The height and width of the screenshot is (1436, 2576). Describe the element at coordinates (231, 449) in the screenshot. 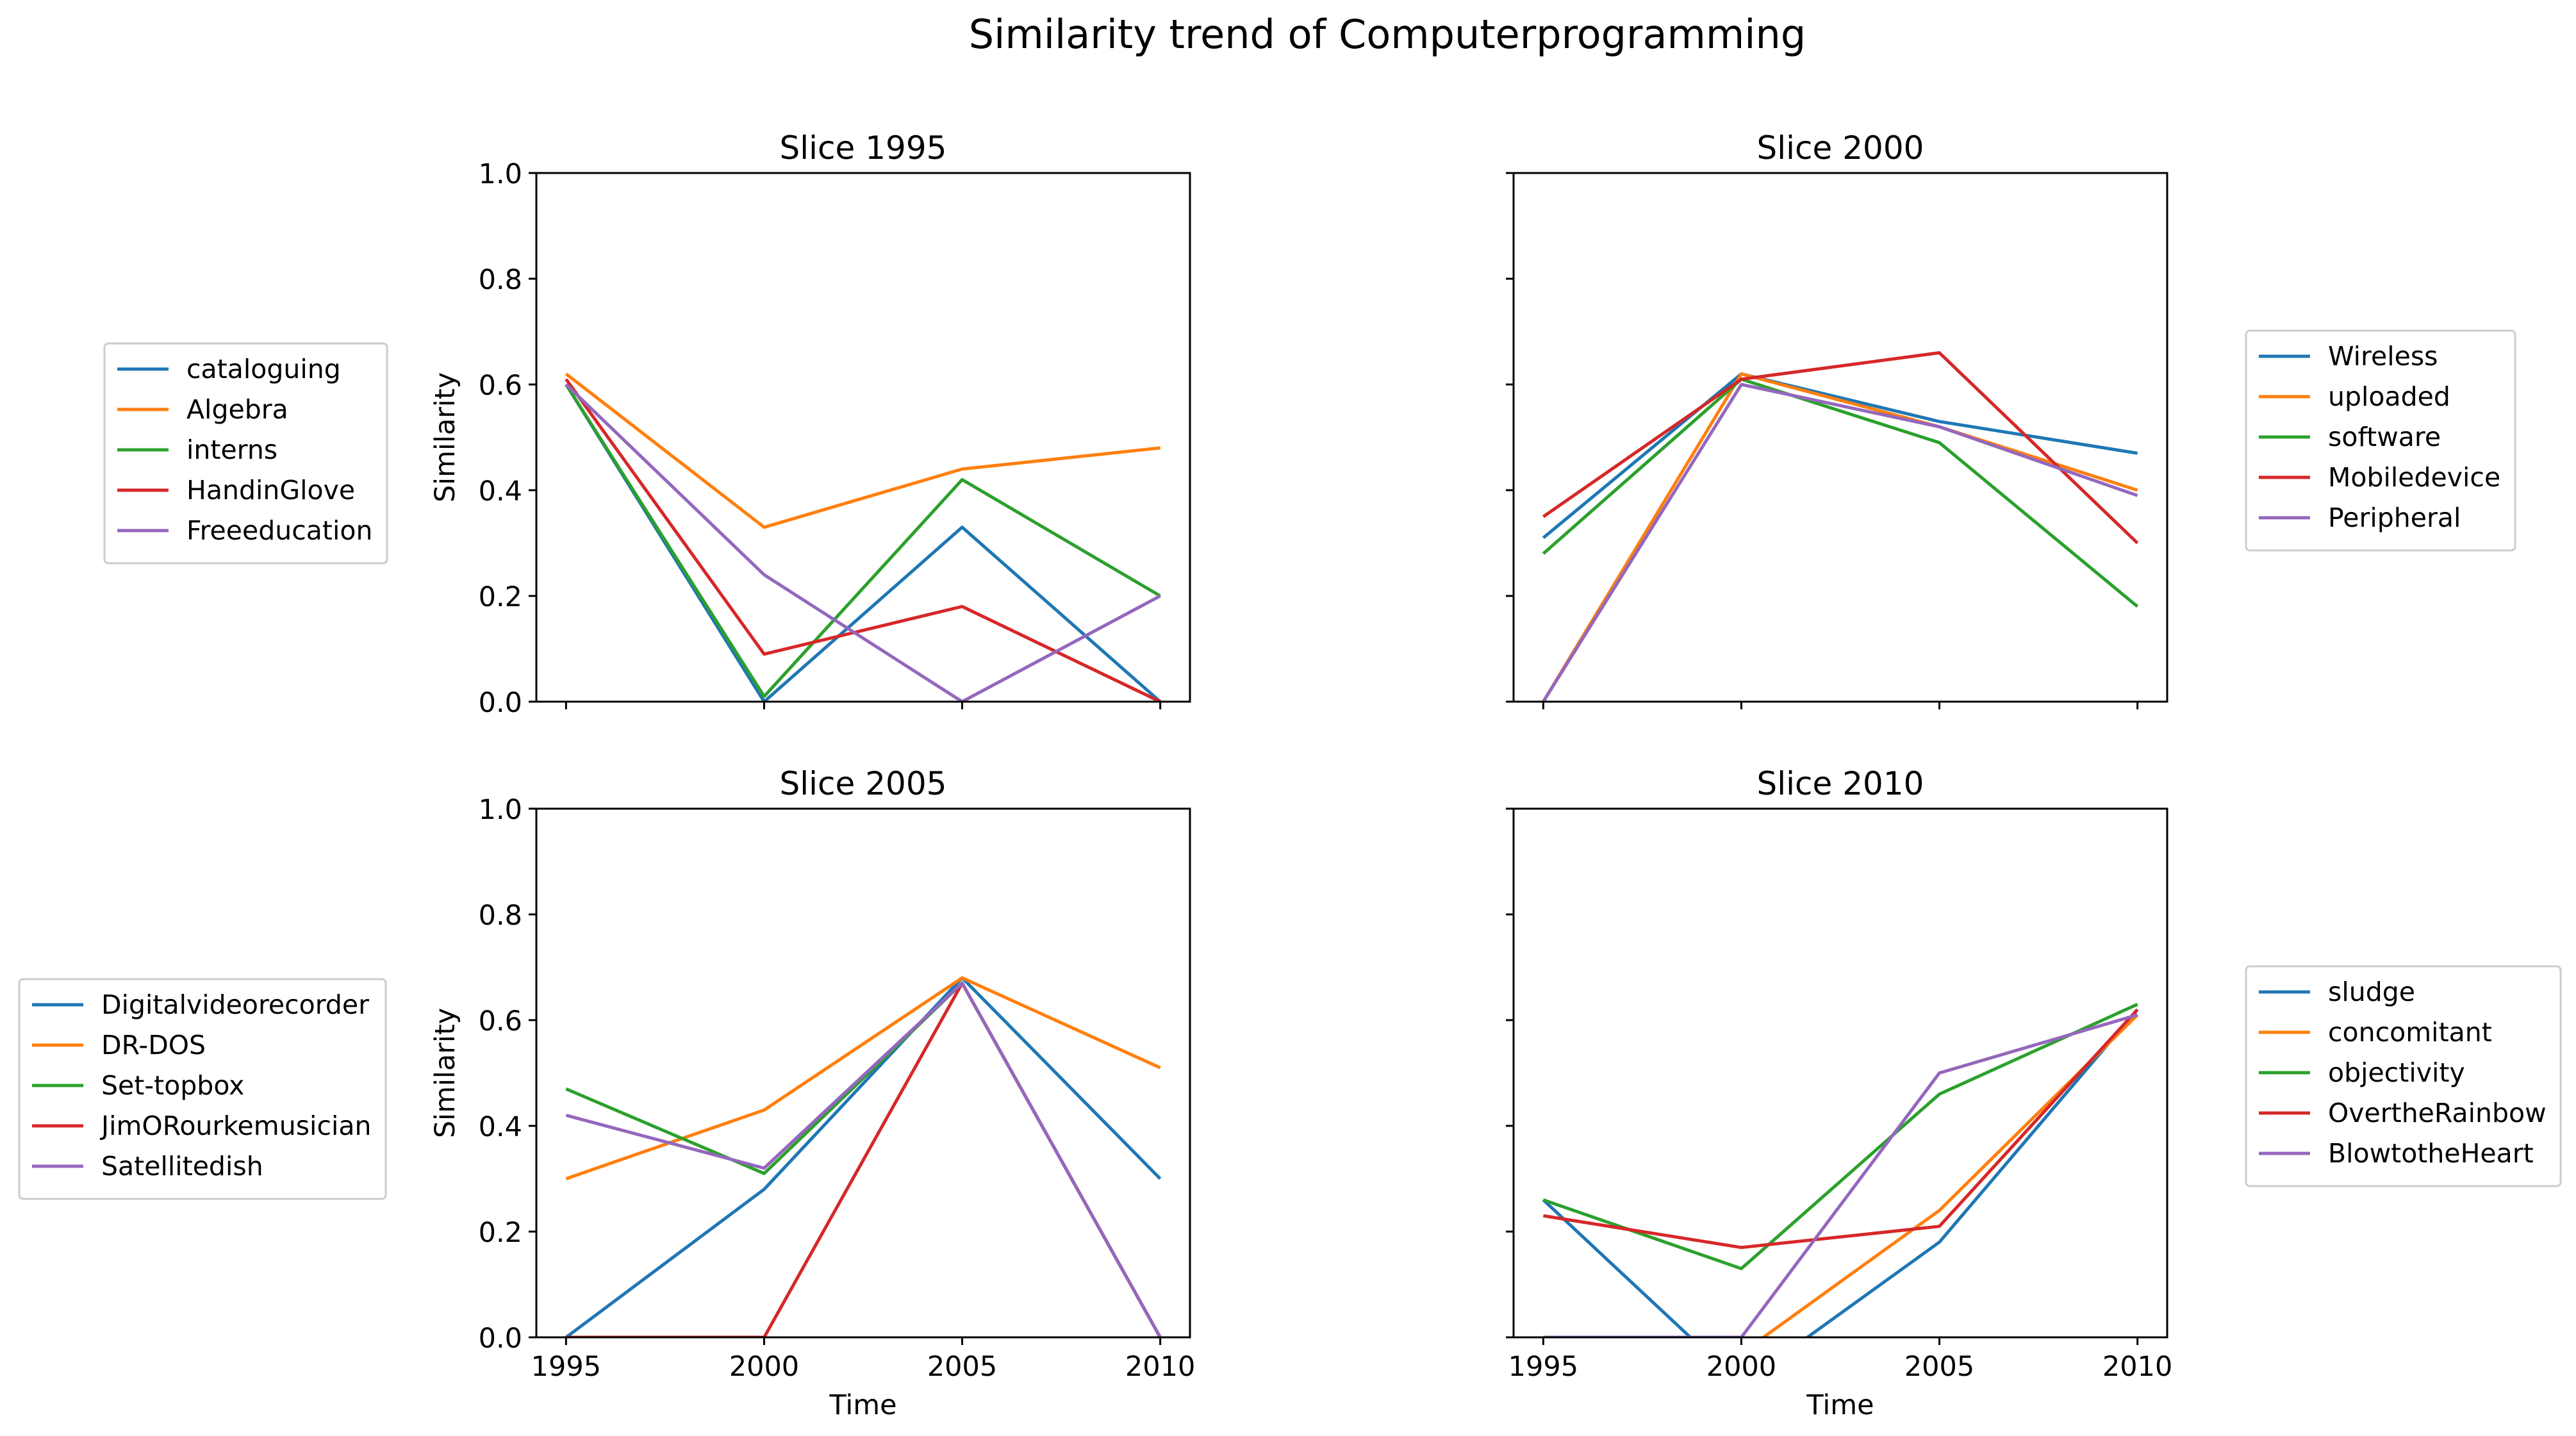

I see `legend-entry: interns` at that location.